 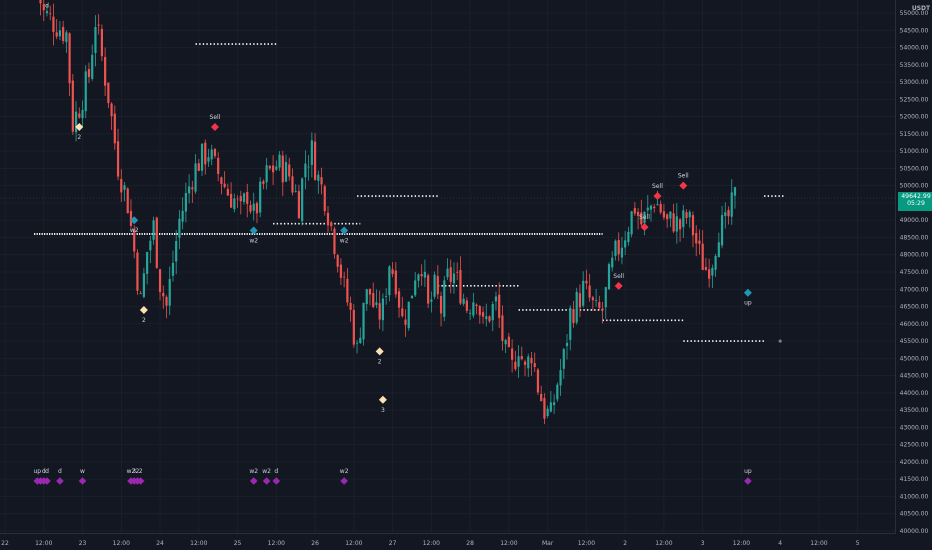 What do you see at coordinates (747, 297) in the screenshot?
I see `signal-buy_blue: up` at bounding box center [747, 297].